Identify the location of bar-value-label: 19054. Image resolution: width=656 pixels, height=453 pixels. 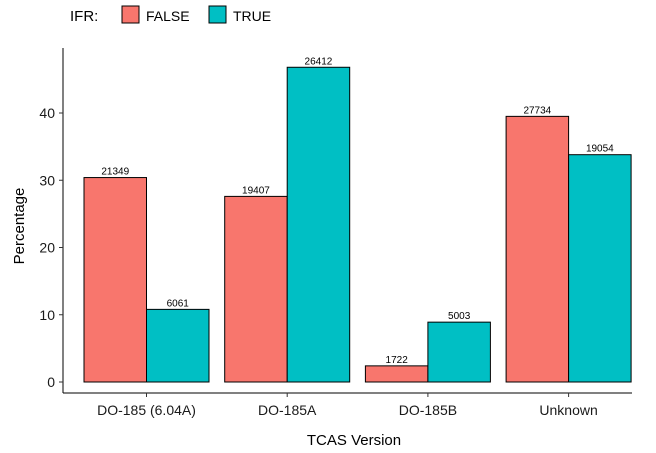
(600, 149).